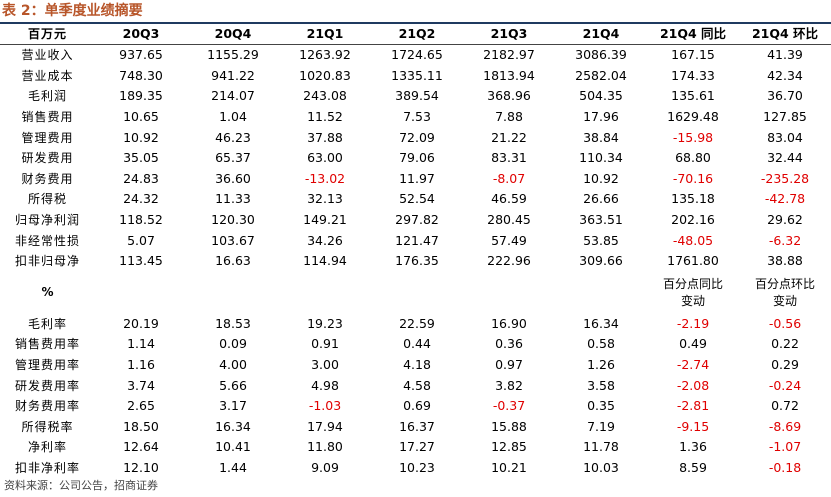  What do you see at coordinates (233, 137) in the screenshot?
I see `value-cell: 46.23` at bounding box center [233, 137].